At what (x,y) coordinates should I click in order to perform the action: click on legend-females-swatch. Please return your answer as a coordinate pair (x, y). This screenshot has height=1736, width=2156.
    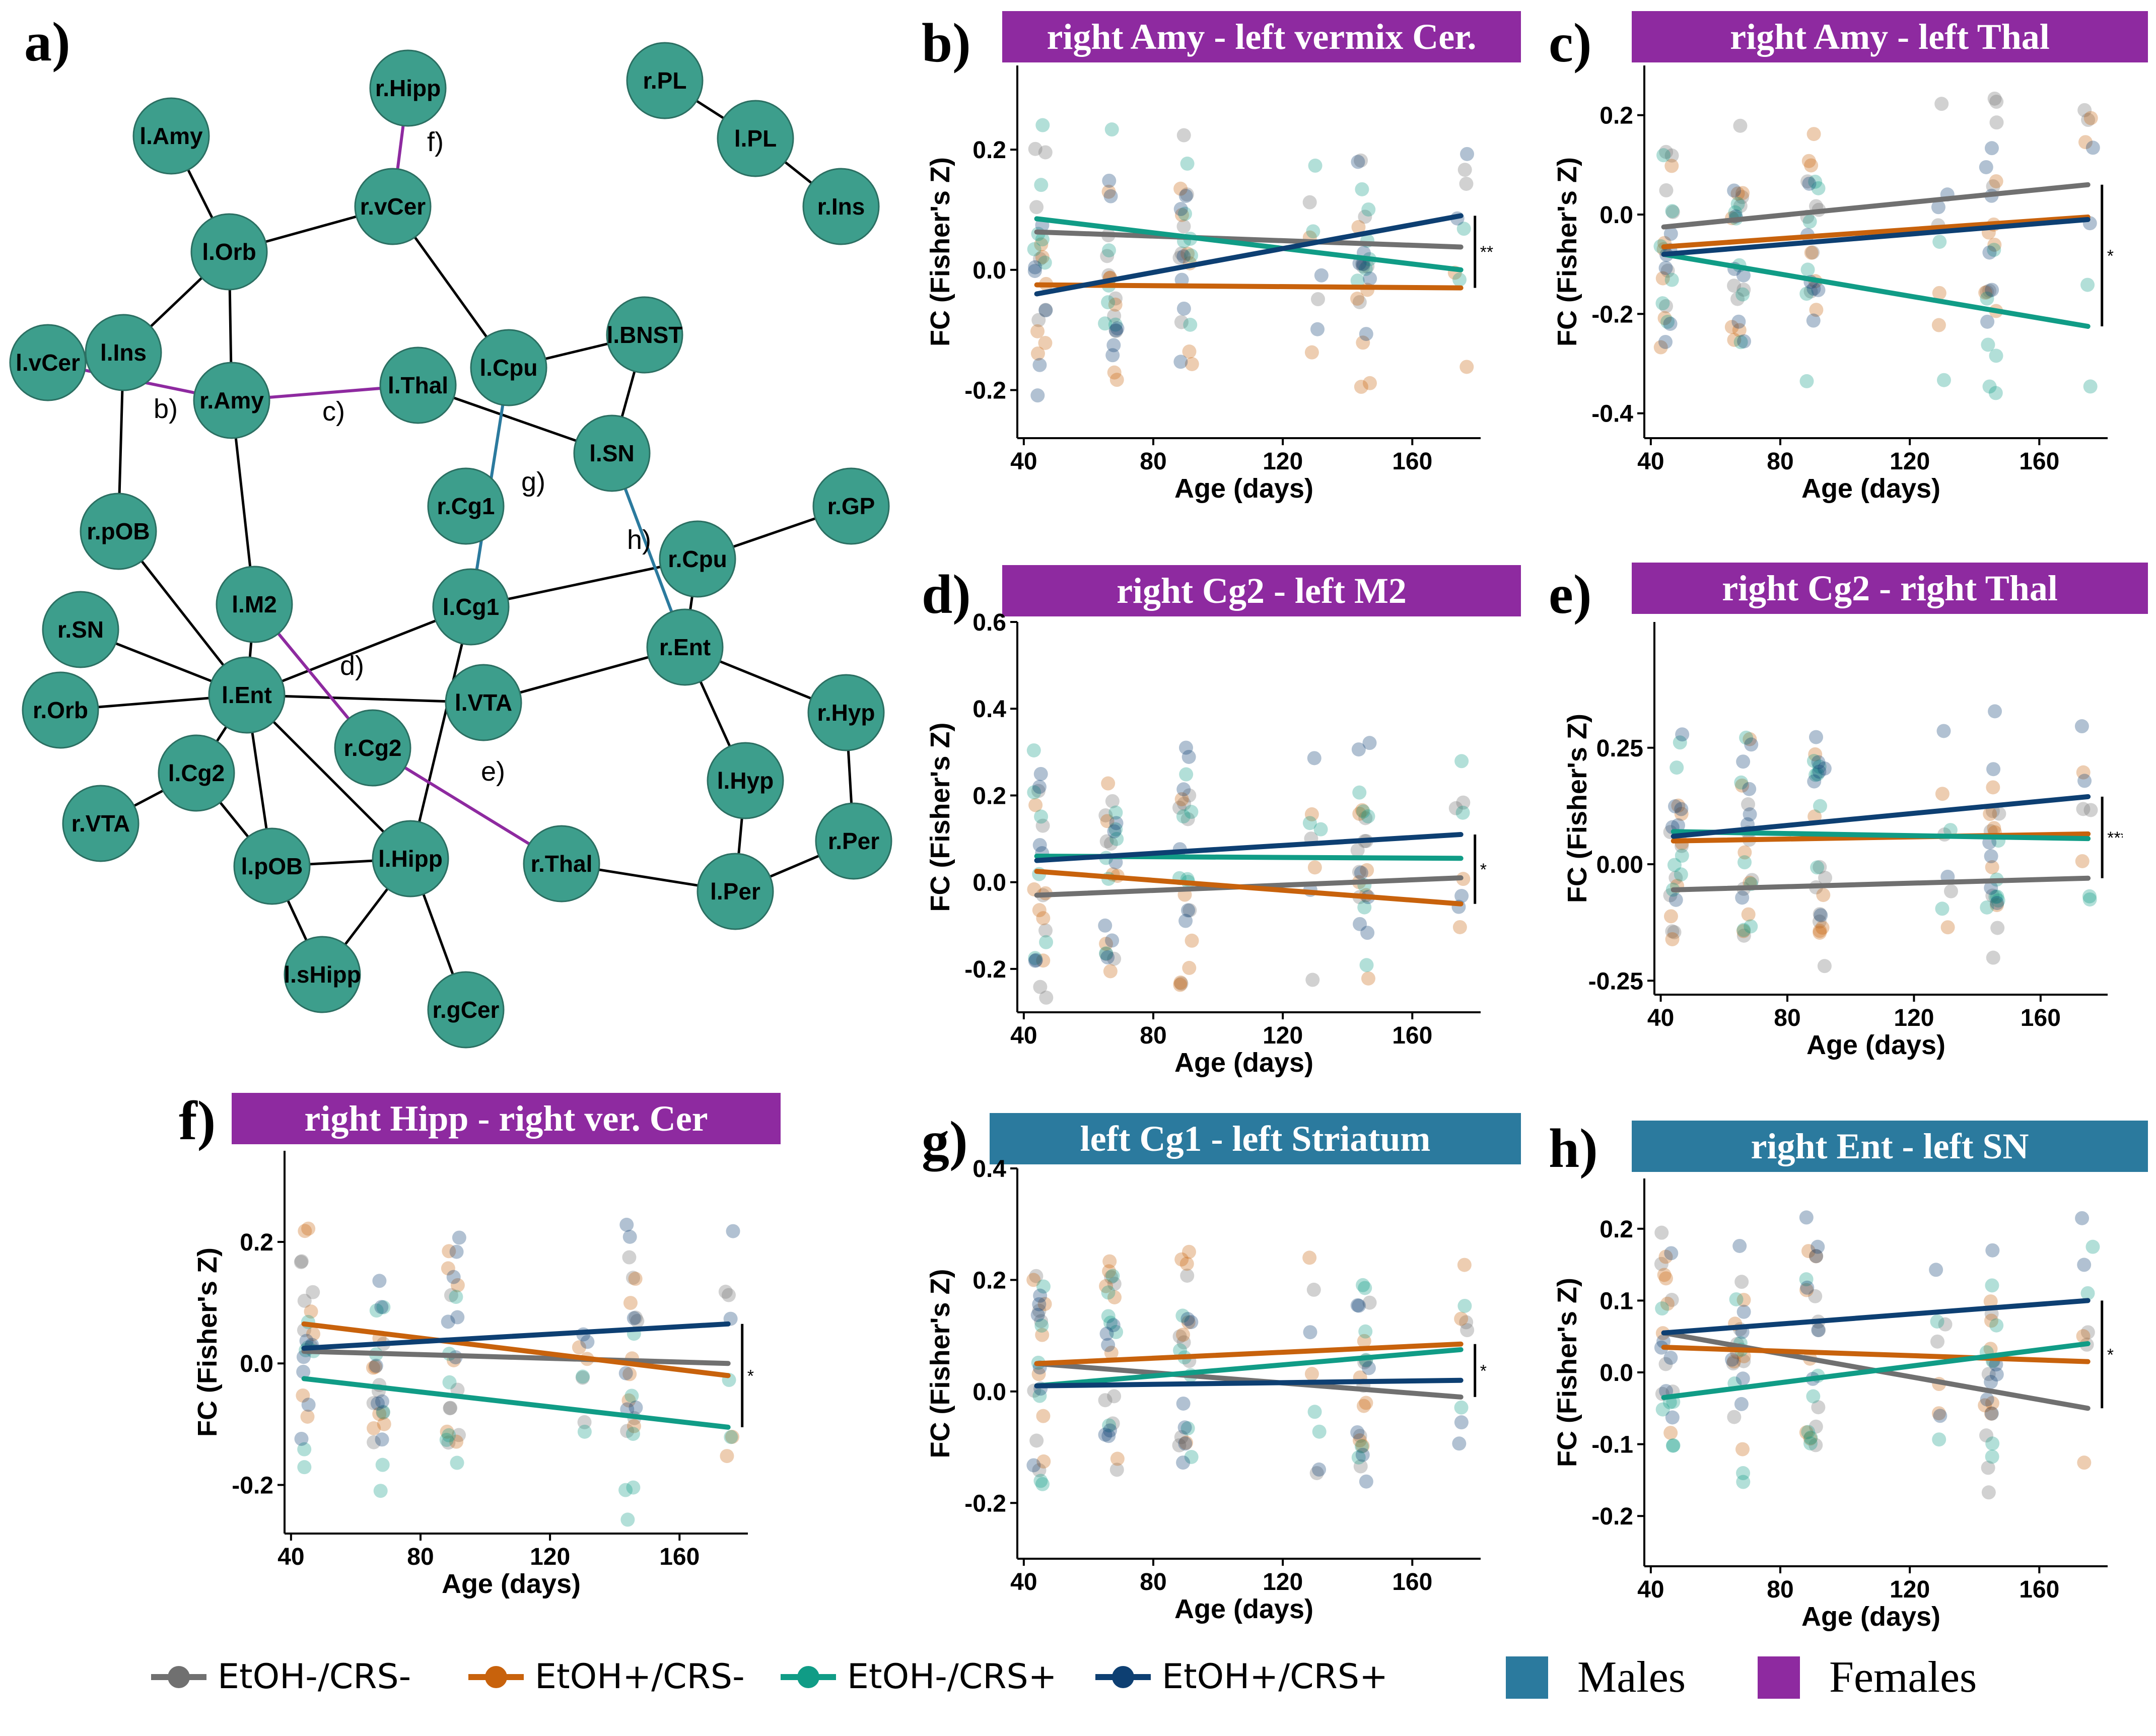
    Looking at the image, I should click on (1779, 1677).